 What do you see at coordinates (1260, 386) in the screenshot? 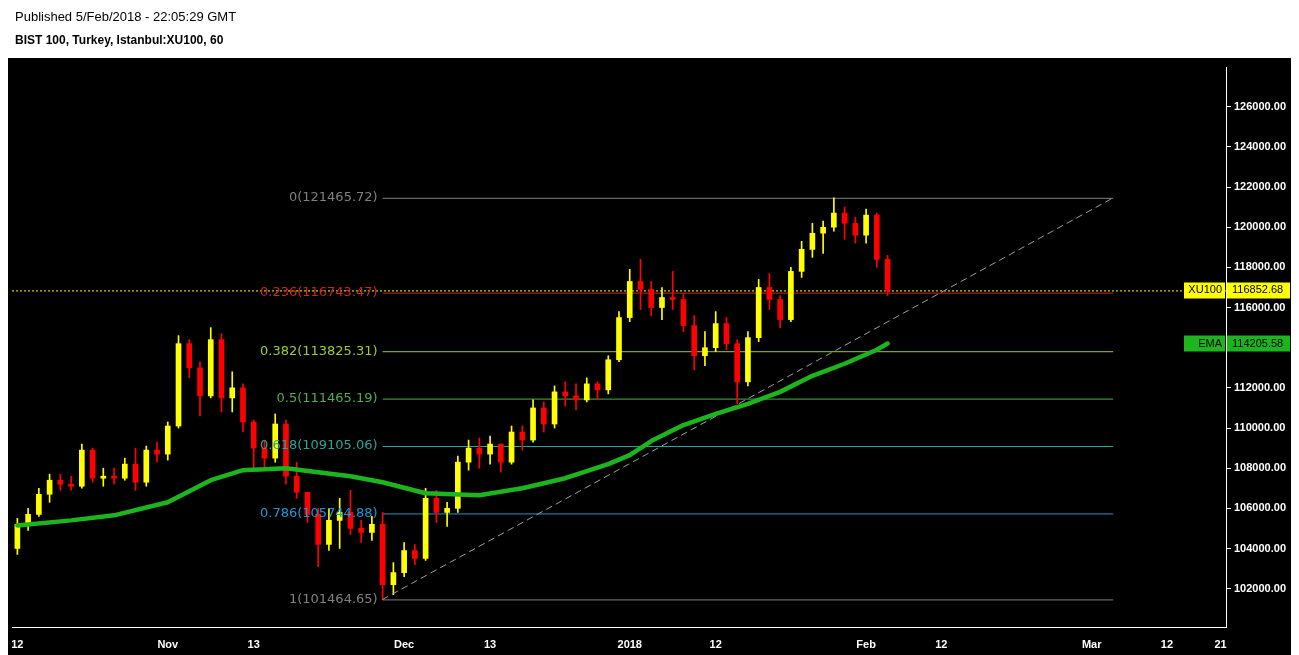
I see `y-tick-label: 112000.00` at bounding box center [1260, 386].